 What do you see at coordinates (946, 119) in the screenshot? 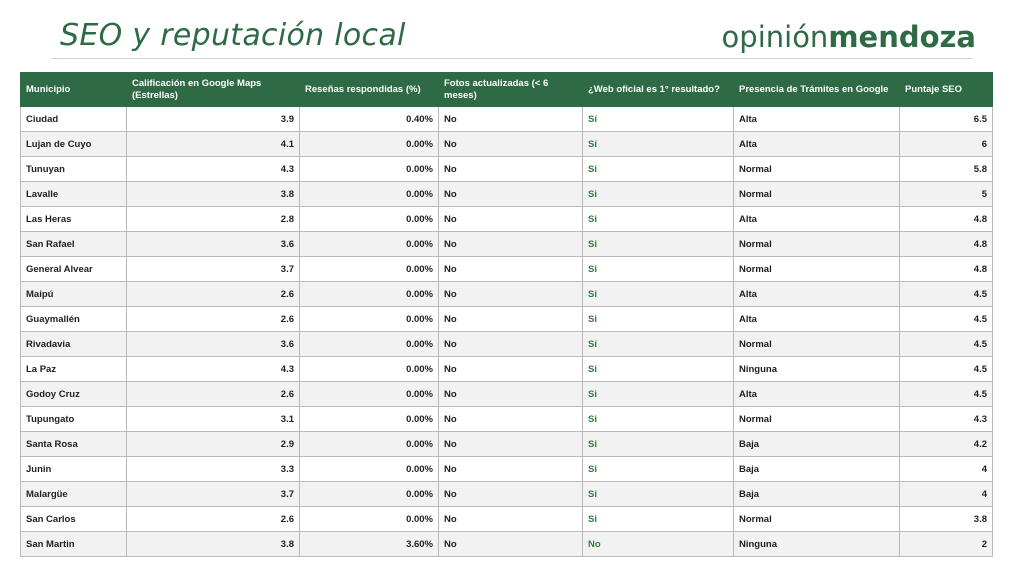
I see `cell-puntaje: 6.5` at bounding box center [946, 119].